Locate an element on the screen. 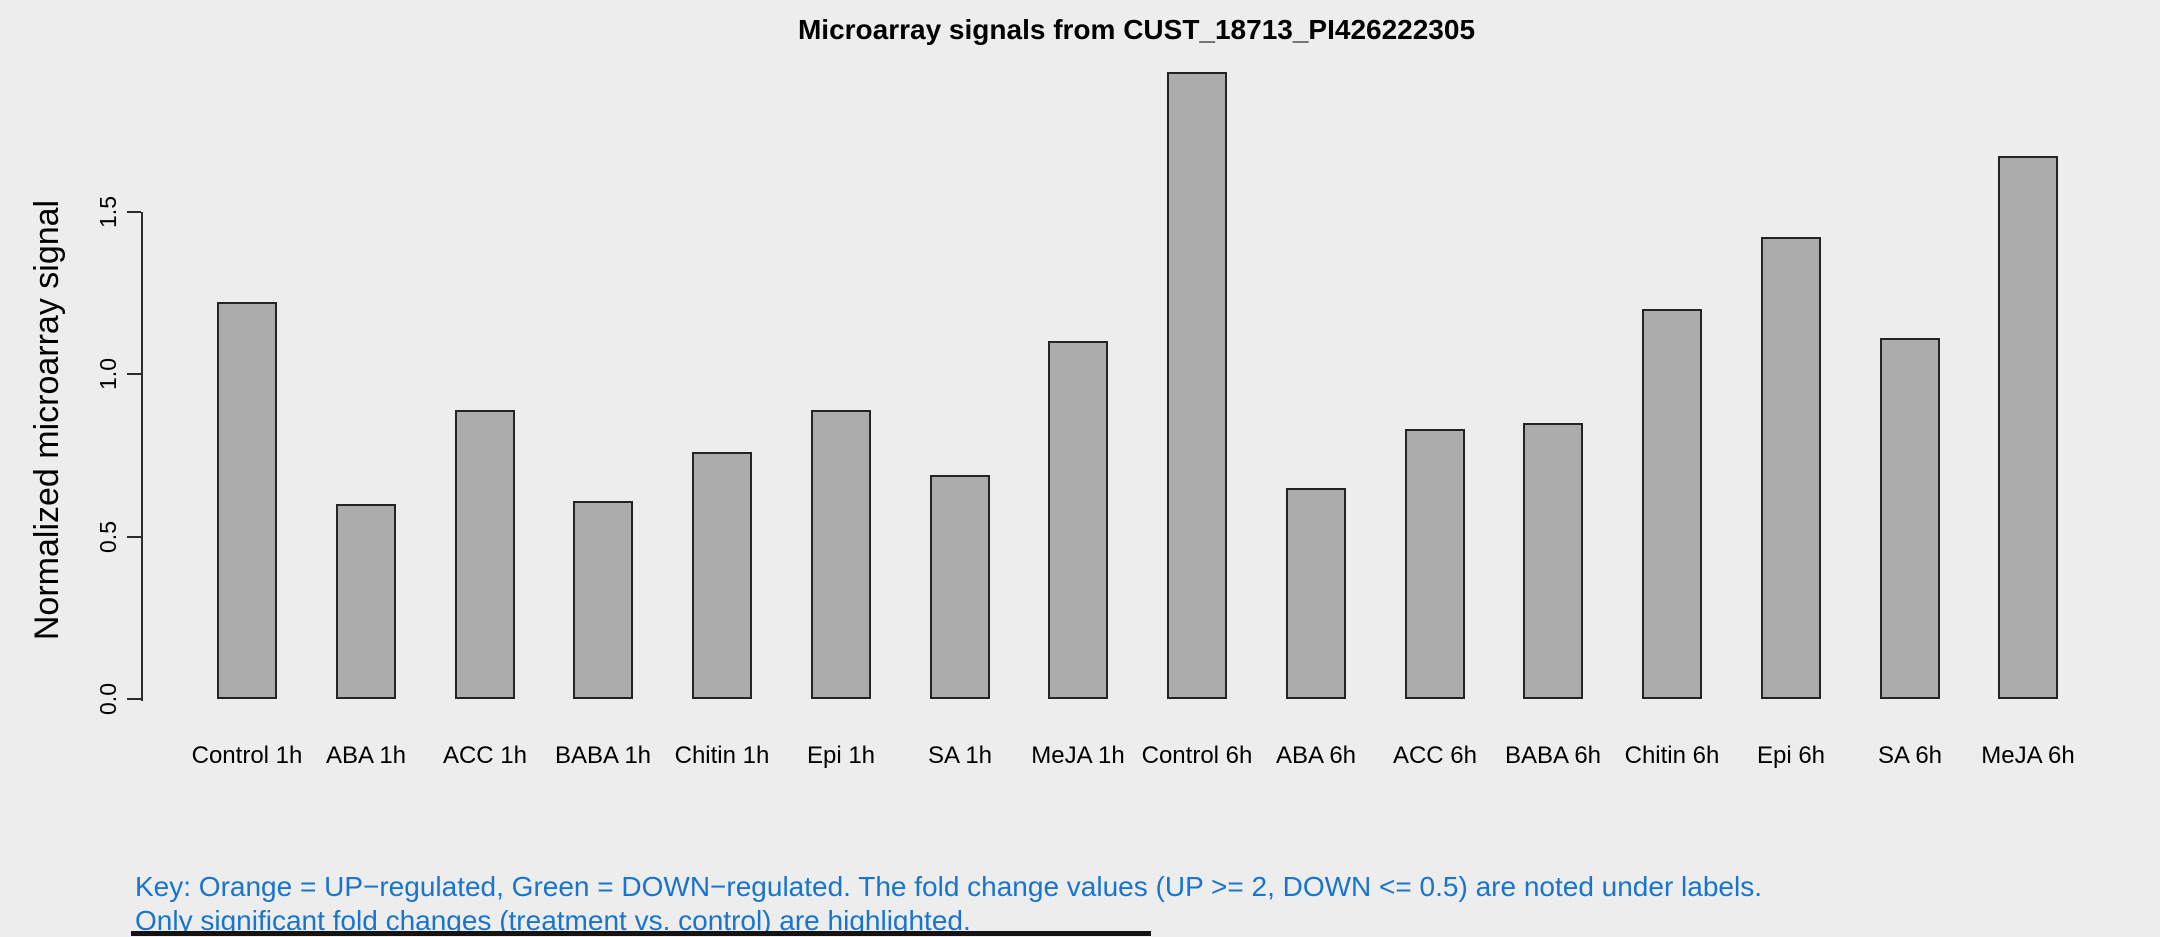 This screenshot has height=937, width=2160. x-tick-label: MeJA 6h is located at coordinates (2028, 755).